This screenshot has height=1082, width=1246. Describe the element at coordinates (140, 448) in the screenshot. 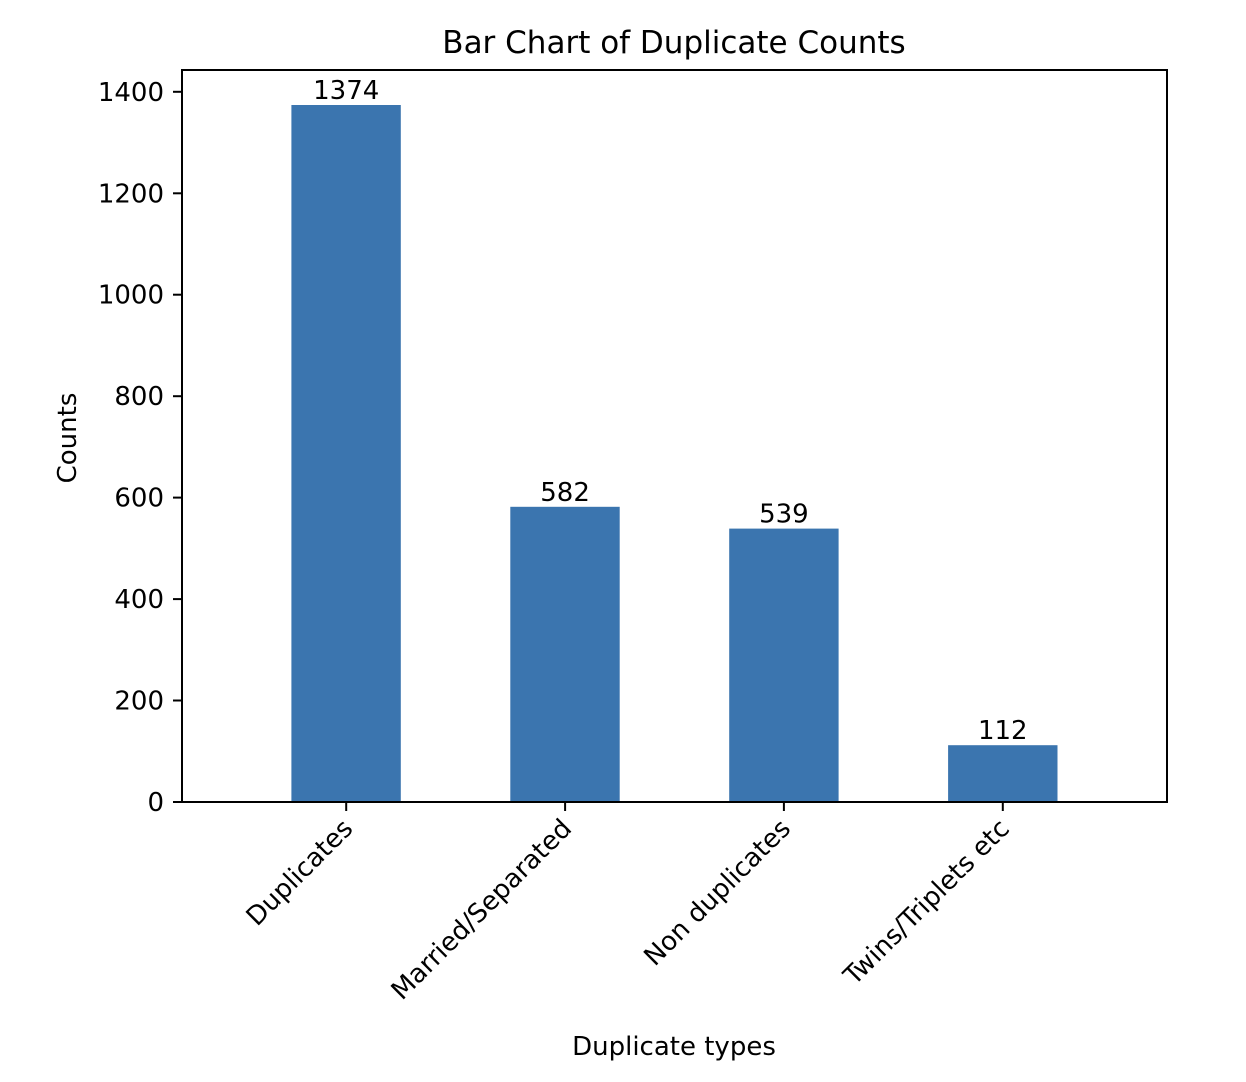

I see `y-axis: 0 200 400 600 800 1000 1200 1400` at that location.